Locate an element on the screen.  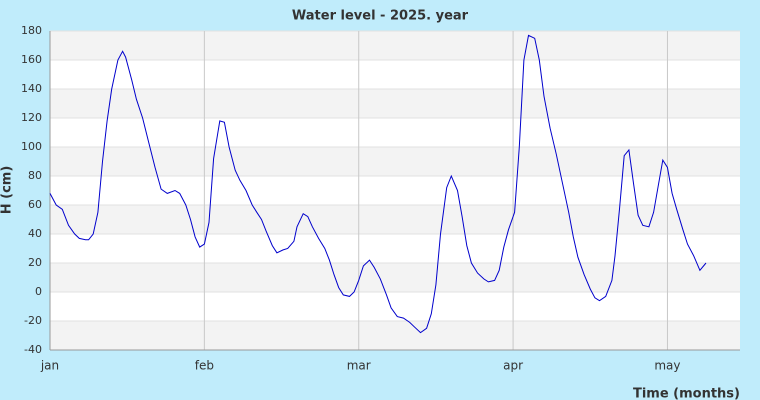
y-tick-label: -20 is located at coordinates (33, 320).